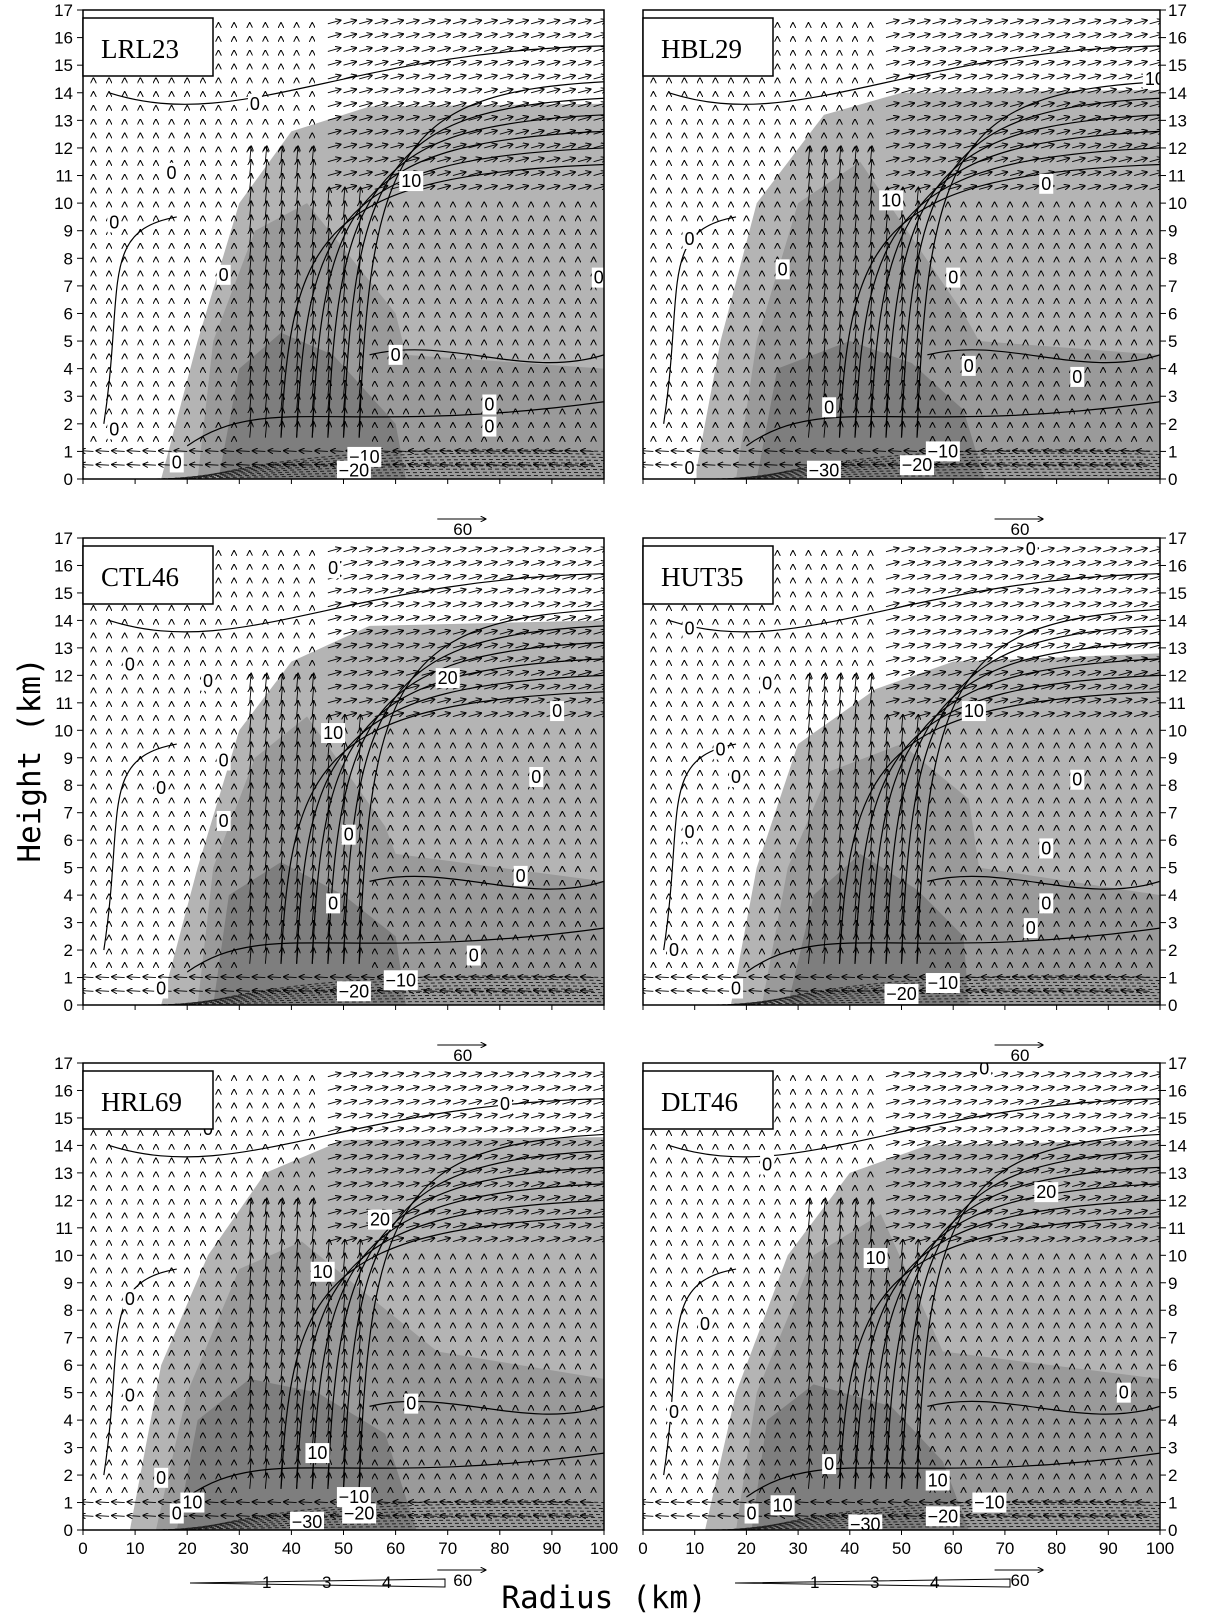 The image size is (1207, 1616). What do you see at coordinates (702, 577) in the screenshot?
I see `panel-title: HUT35` at bounding box center [702, 577].